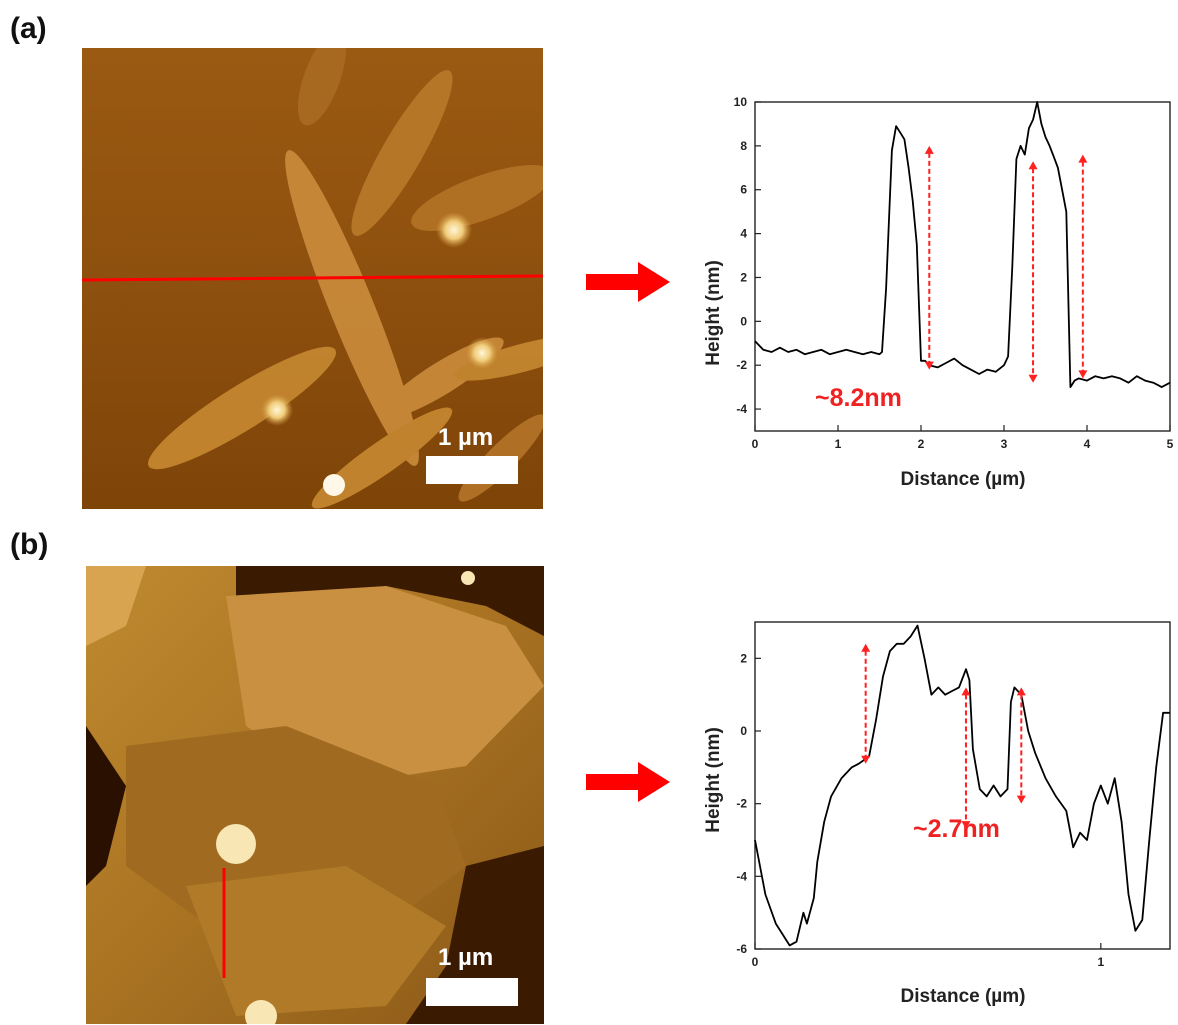 This screenshot has width=1178, height=1025. Describe the element at coordinates (466, 957) in the screenshot. I see `scale-bar-label-b: 1 µm` at that location.